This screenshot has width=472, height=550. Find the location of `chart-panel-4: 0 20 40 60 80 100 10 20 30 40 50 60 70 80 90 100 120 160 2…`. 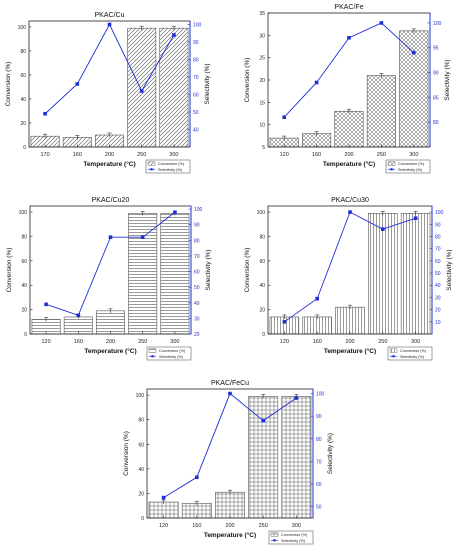

chart-panel-4: 0 20 40 60 80 100 10 20 30 40 50 60 70 80 90 100 120 160 2… is located at coordinates (348, 279).